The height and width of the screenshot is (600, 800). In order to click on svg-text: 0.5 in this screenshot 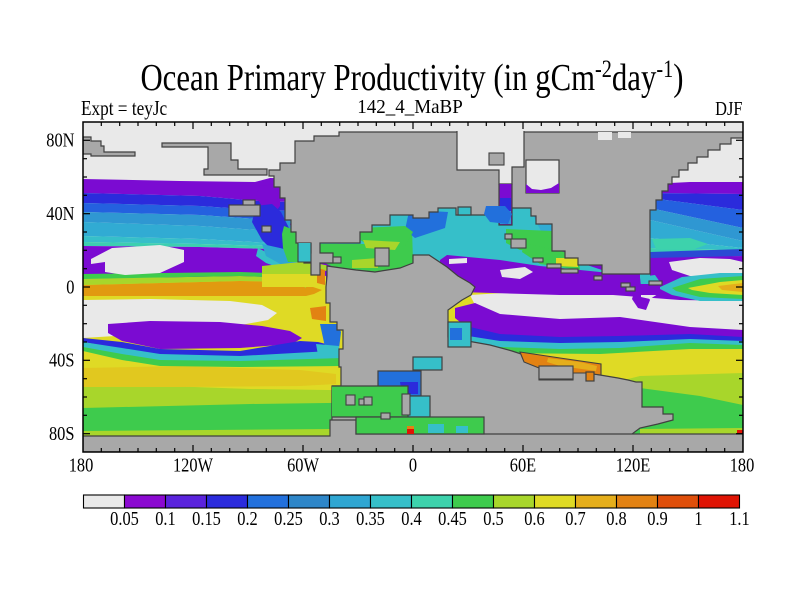, I will do `click(493, 519)`.